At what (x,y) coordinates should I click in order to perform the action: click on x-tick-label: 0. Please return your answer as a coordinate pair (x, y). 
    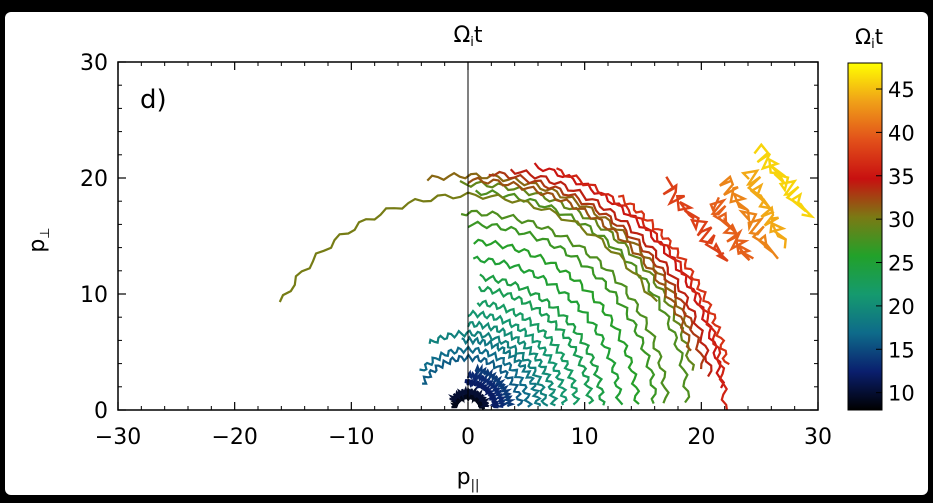
    Looking at the image, I should click on (468, 437).